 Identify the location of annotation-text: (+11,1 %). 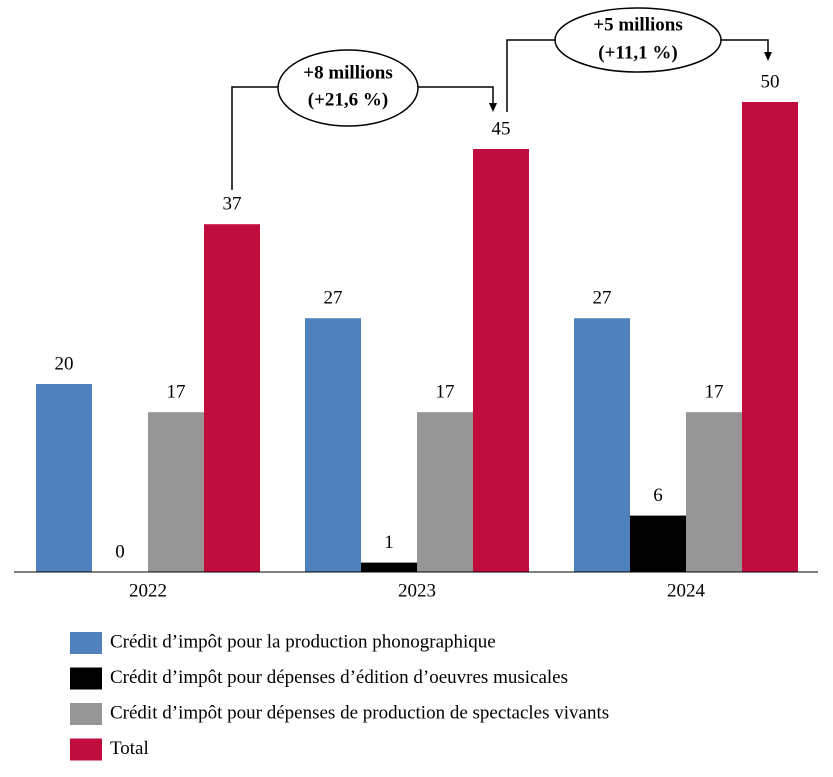
(637, 52).